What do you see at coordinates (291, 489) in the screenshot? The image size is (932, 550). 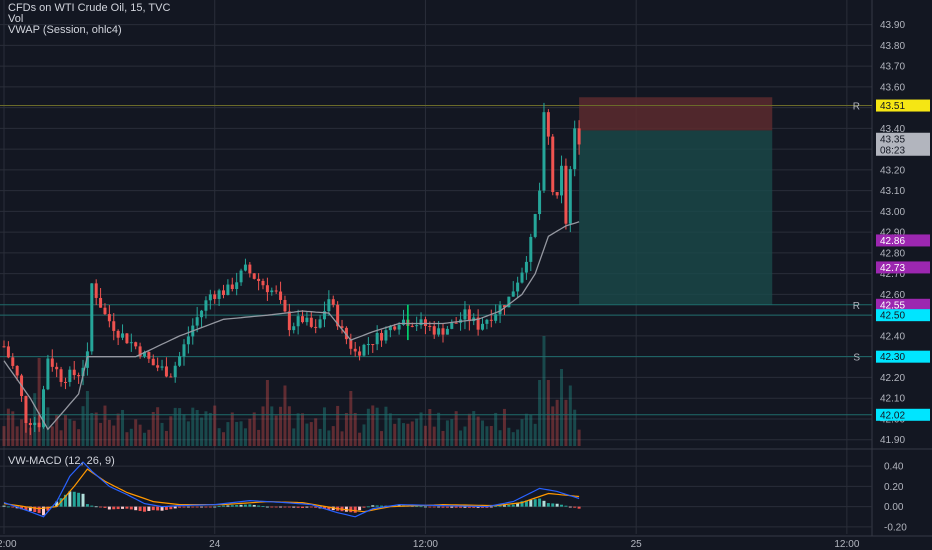 I see `macd-pane` at bounding box center [291, 489].